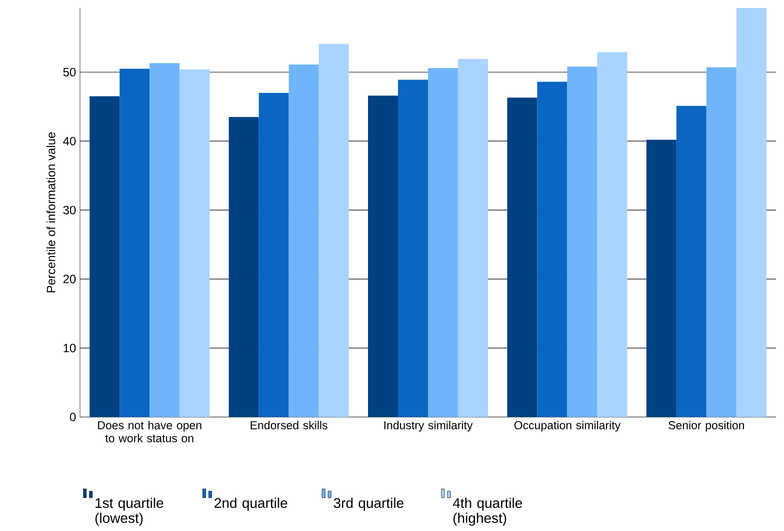 The width and height of the screenshot is (784, 531). What do you see at coordinates (70, 348) in the screenshot?
I see `y-tick-label: 10` at bounding box center [70, 348].